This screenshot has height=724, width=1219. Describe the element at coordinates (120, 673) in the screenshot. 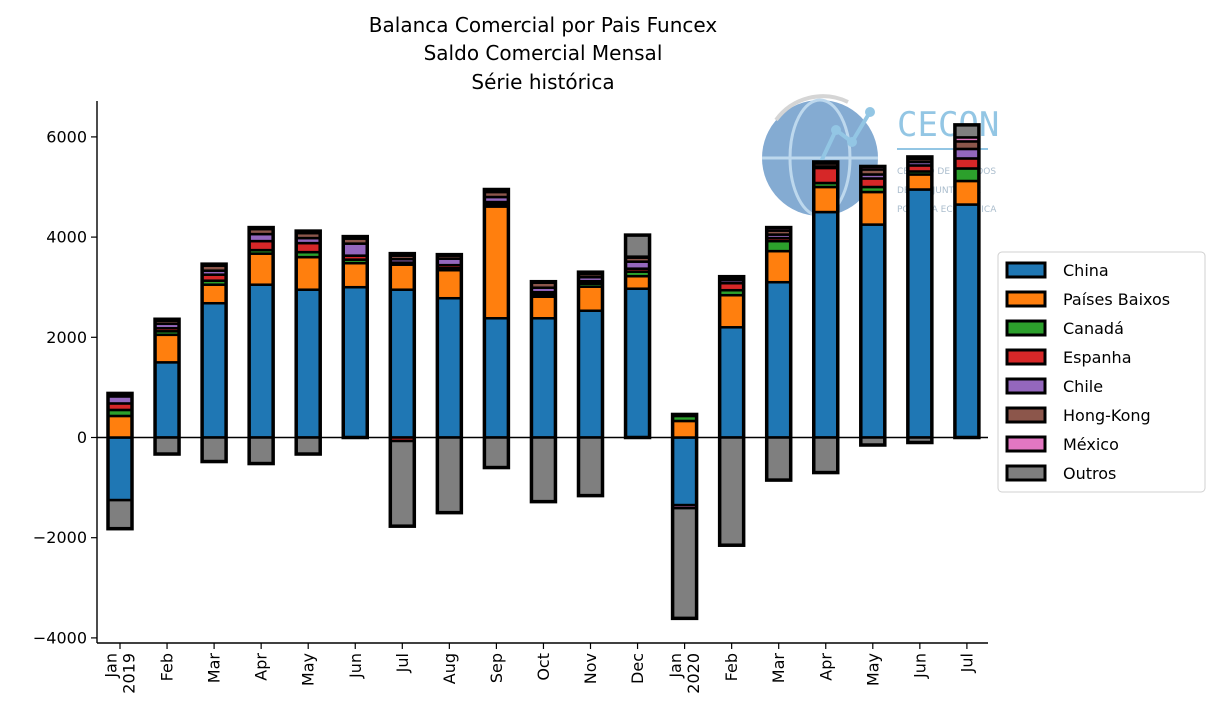

I see `x-tick-label-0: Jan 2019` at that location.